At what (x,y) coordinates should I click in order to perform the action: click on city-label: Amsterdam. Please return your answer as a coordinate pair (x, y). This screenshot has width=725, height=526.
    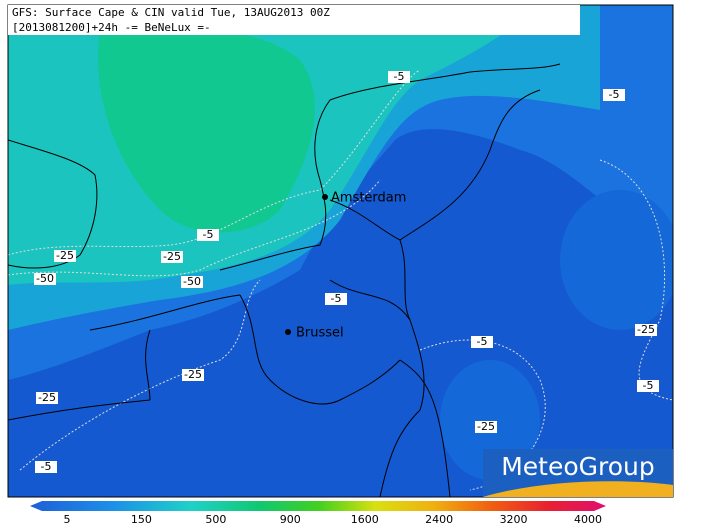
    Looking at the image, I should click on (368, 198).